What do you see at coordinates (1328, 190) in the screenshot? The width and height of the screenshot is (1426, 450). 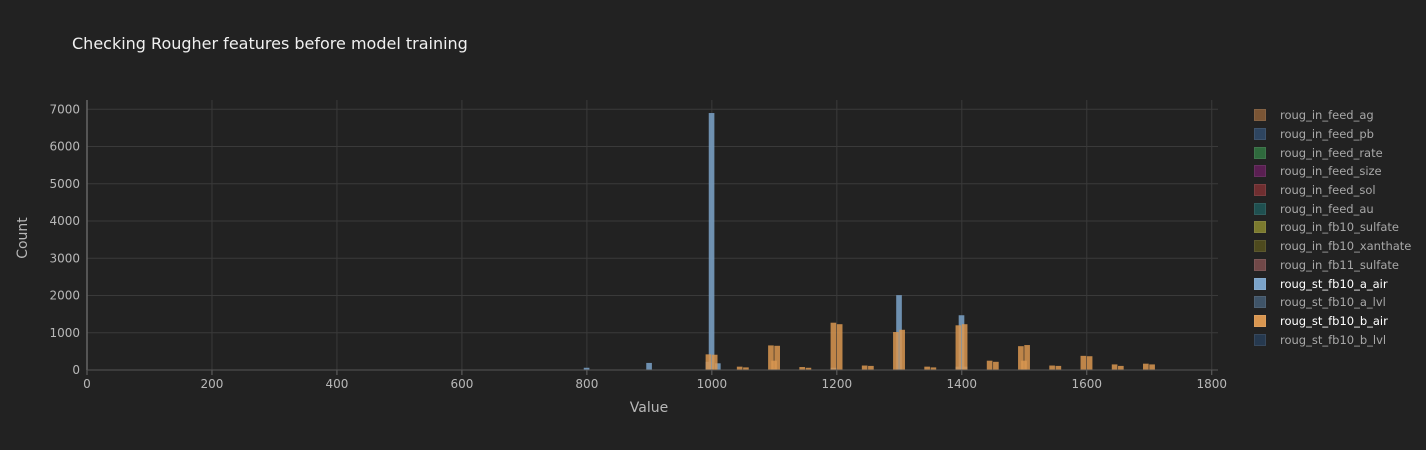 I see `legend-label: roug_in_feed_sol` at bounding box center [1328, 190].